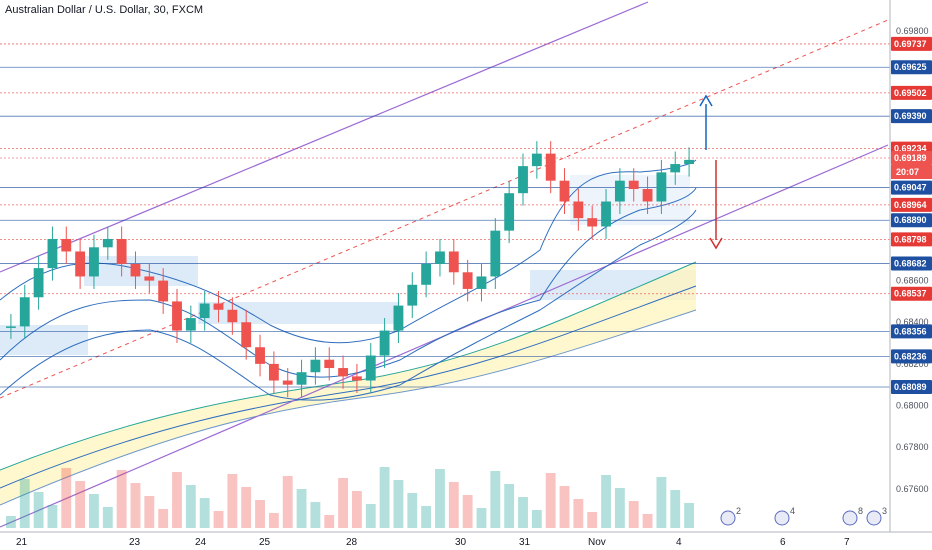 This screenshot has width=932, height=550. I want to click on time-tick-label: 23, so click(135, 542).